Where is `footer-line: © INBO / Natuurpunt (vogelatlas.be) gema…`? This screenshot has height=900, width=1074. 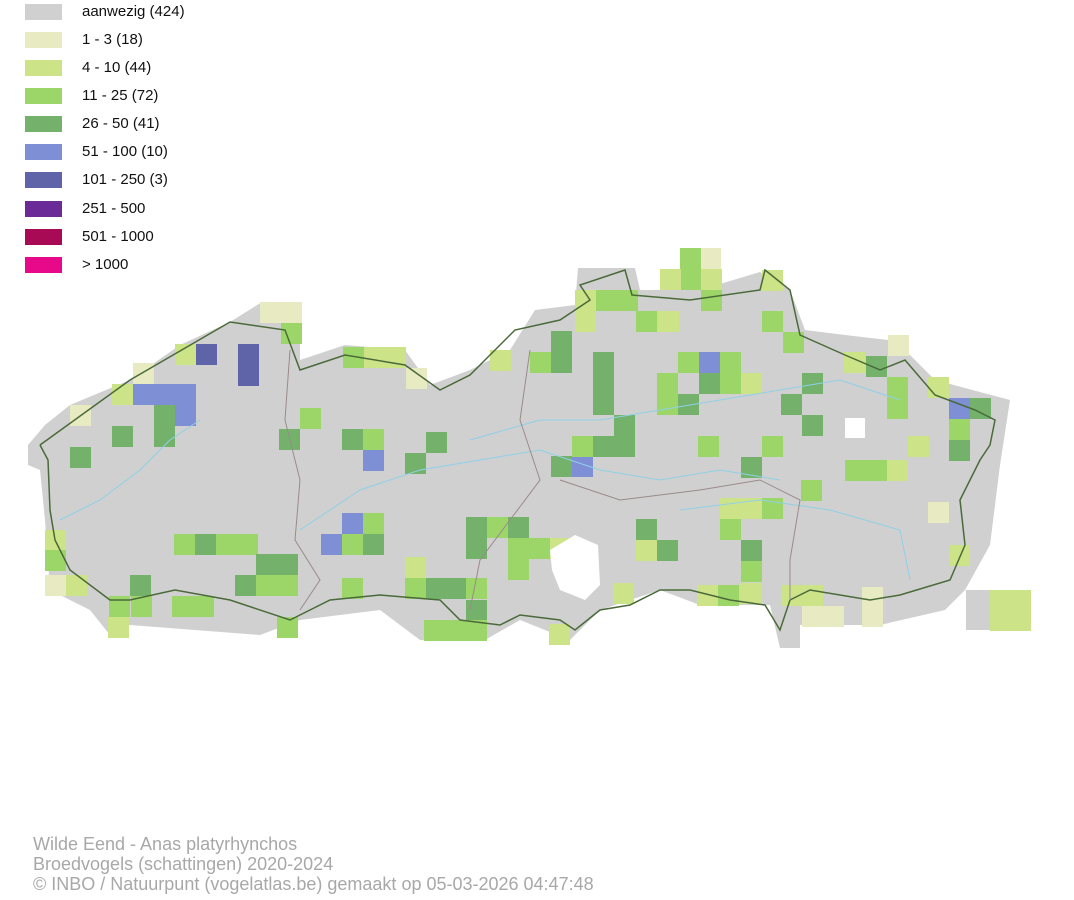
footer-line: © INBO / Natuurpunt (vogelatlas.be) gema… is located at coordinates (313, 884).